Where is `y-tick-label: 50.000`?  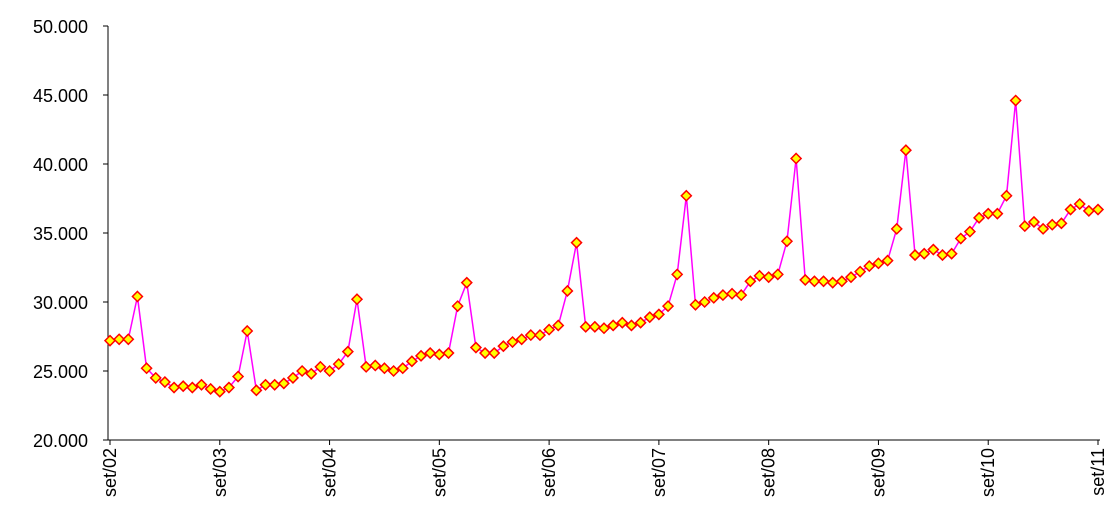 y-tick-label: 50.000 is located at coordinates (60, 27).